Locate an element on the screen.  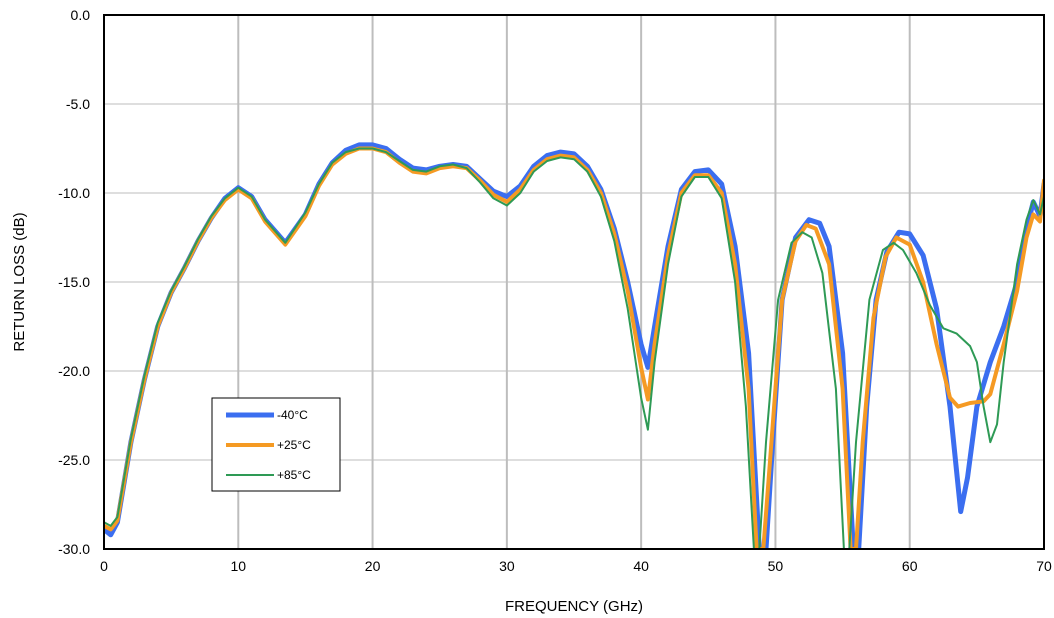
x-tick-label: 60 is located at coordinates (910, 566).